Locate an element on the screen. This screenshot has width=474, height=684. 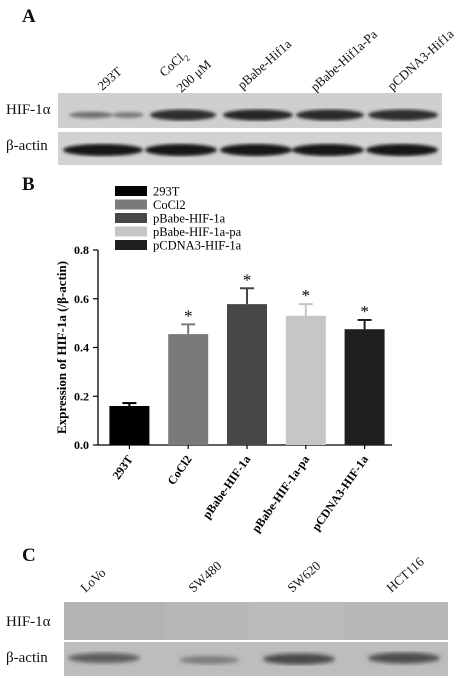
blot-c-row1-label: HIF-1α is located at coordinates (28, 622).